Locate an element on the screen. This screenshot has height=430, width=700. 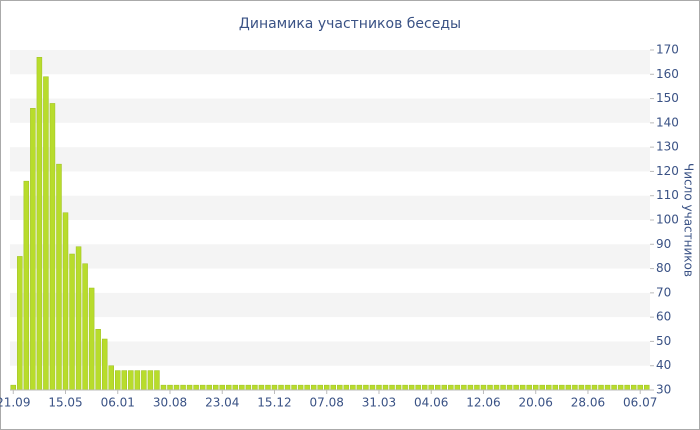
y-tick-label: 80 is located at coordinates (663, 268).